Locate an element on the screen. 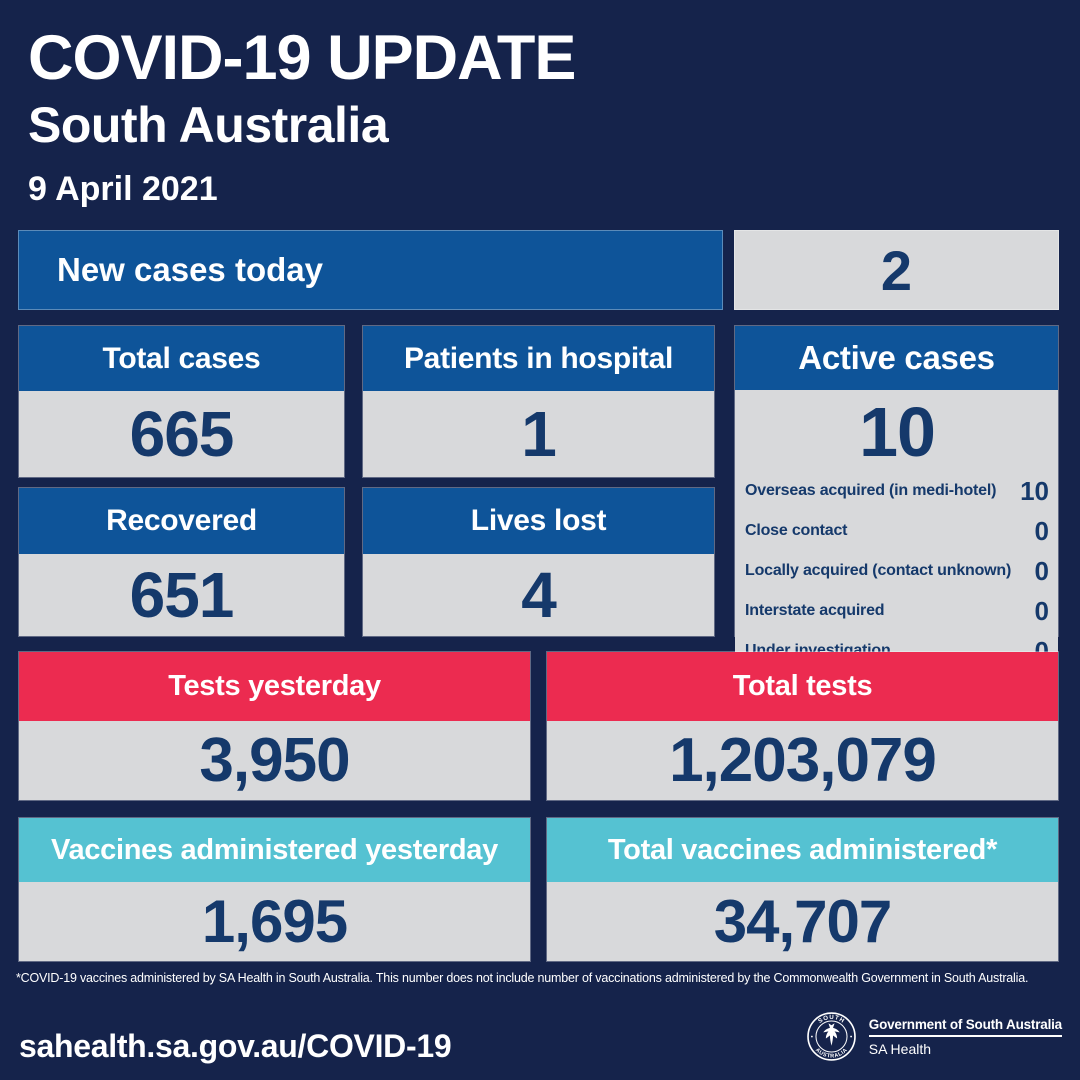 The height and width of the screenshot is (1080, 1080). breakdown-label: Locally acquired (contact unknown) is located at coordinates (878, 570).